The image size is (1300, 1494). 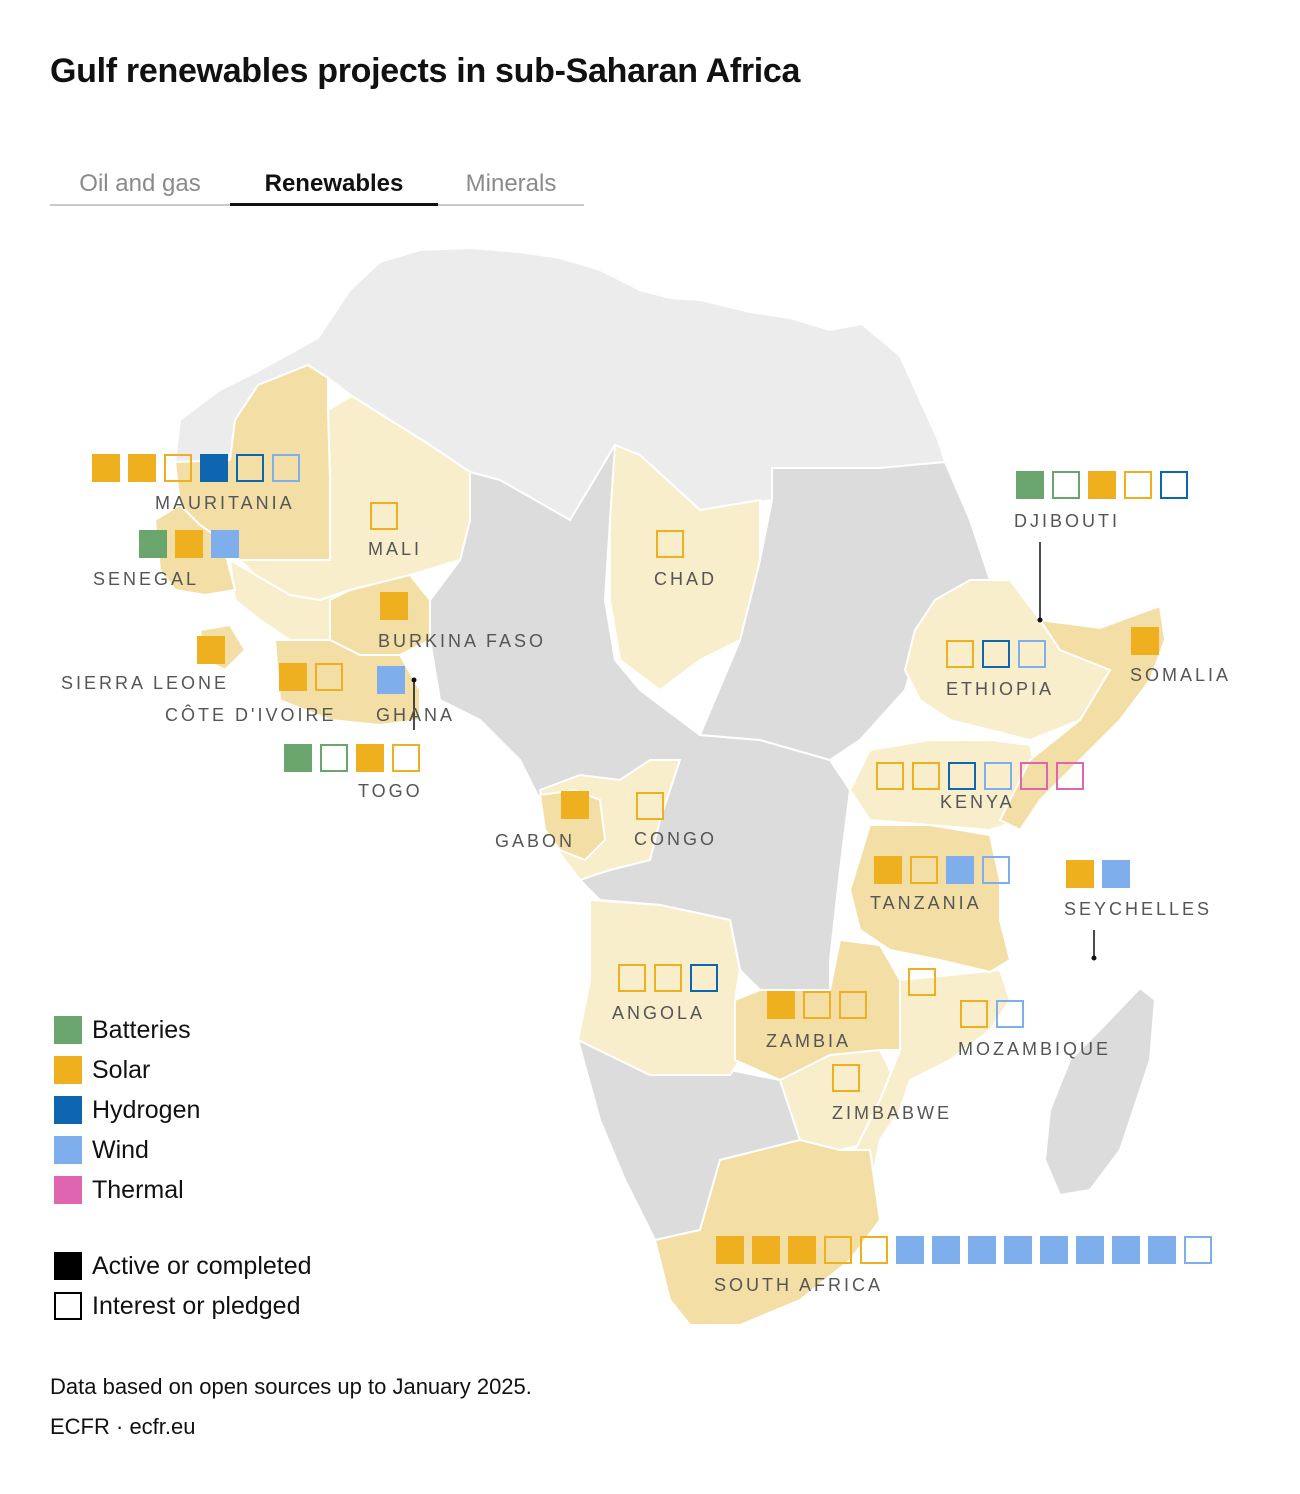 What do you see at coordinates (960, 870) in the screenshot?
I see `tanzania-wind-active-marker` at bounding box center [960, 870].